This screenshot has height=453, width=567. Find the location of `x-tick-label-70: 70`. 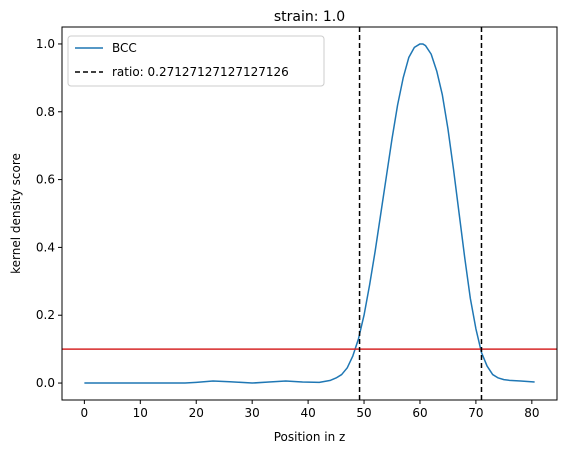

x-tick-label-70: 70 is located at coordinates (475, 413).